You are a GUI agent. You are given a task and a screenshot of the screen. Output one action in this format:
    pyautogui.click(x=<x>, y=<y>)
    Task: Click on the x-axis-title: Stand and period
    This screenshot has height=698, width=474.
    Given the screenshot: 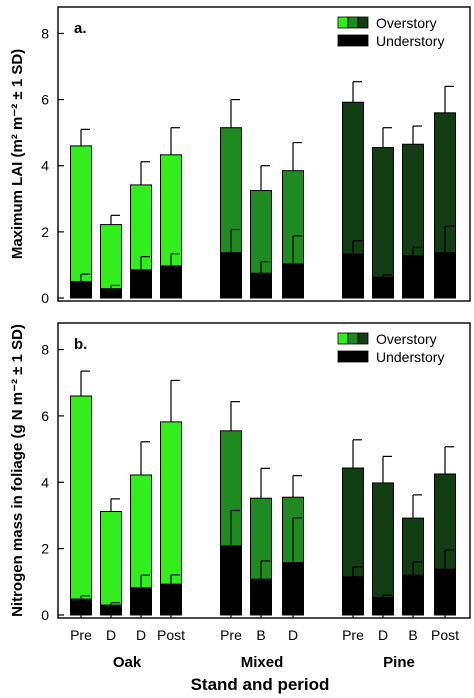 What is the action you would take?
    pyautogui.click(x=260, y=684)
    